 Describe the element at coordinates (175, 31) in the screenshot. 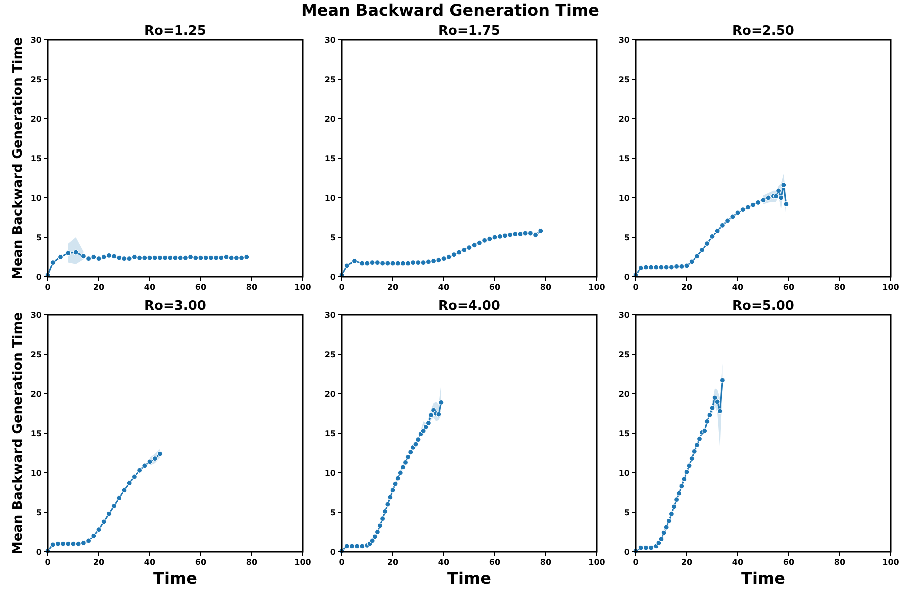

I see `chart-title: Ro=1.25` at that location.